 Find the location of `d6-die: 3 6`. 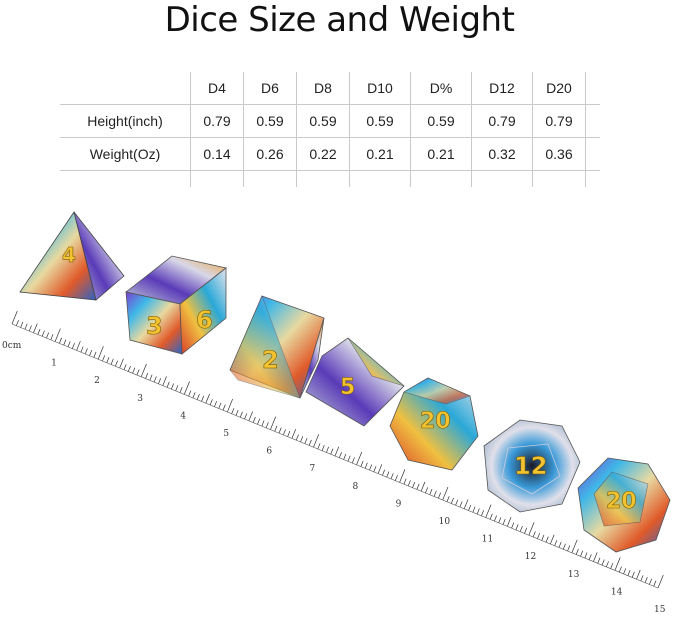

d6-die: 3 6 is located at coordinates (176, 305).